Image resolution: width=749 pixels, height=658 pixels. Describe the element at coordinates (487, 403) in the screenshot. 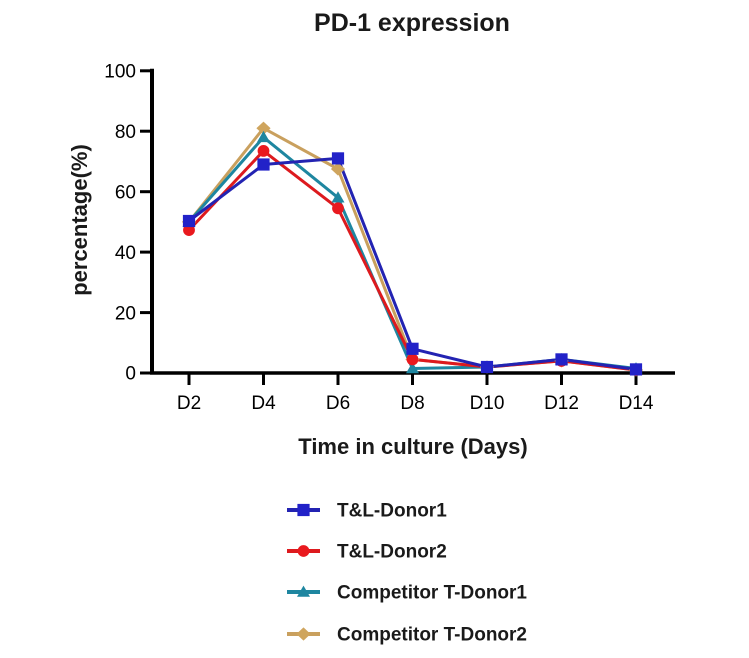

I see `svg-text: D10` at that location.